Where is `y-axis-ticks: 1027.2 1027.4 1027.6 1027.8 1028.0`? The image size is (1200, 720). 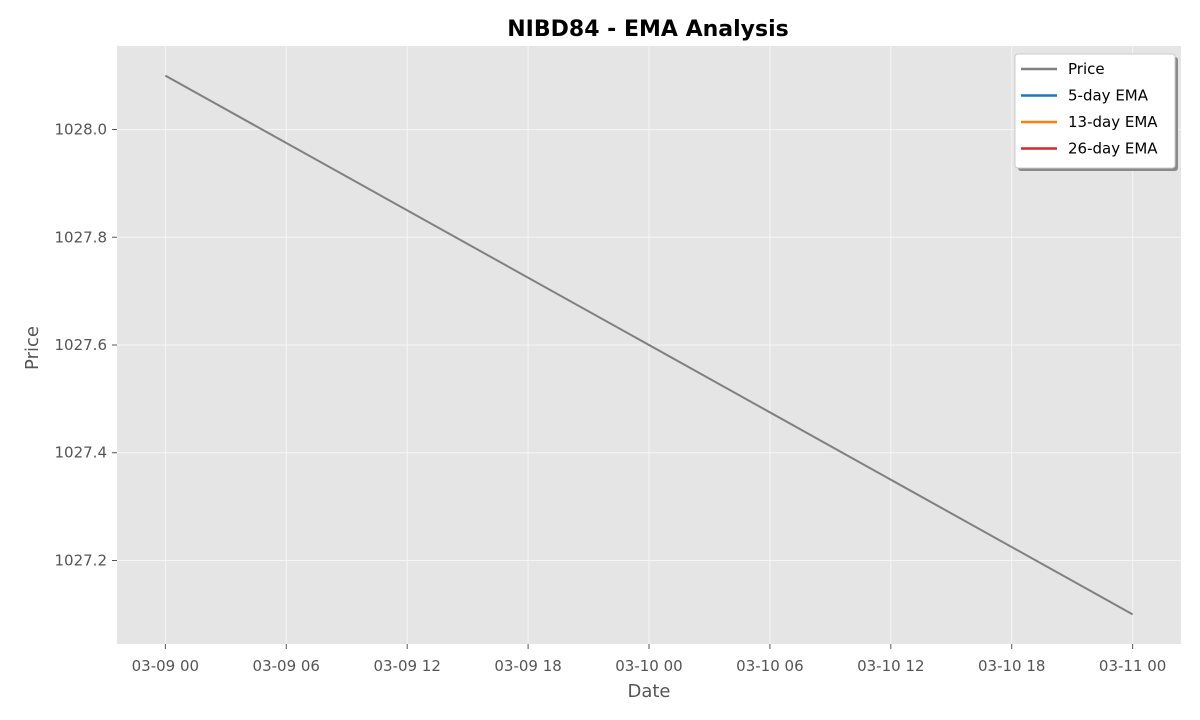
y-axis-ticks: 1027.2 1027.4 1027.6 1027.8 1028.0 is located at coordinates (86, 345).